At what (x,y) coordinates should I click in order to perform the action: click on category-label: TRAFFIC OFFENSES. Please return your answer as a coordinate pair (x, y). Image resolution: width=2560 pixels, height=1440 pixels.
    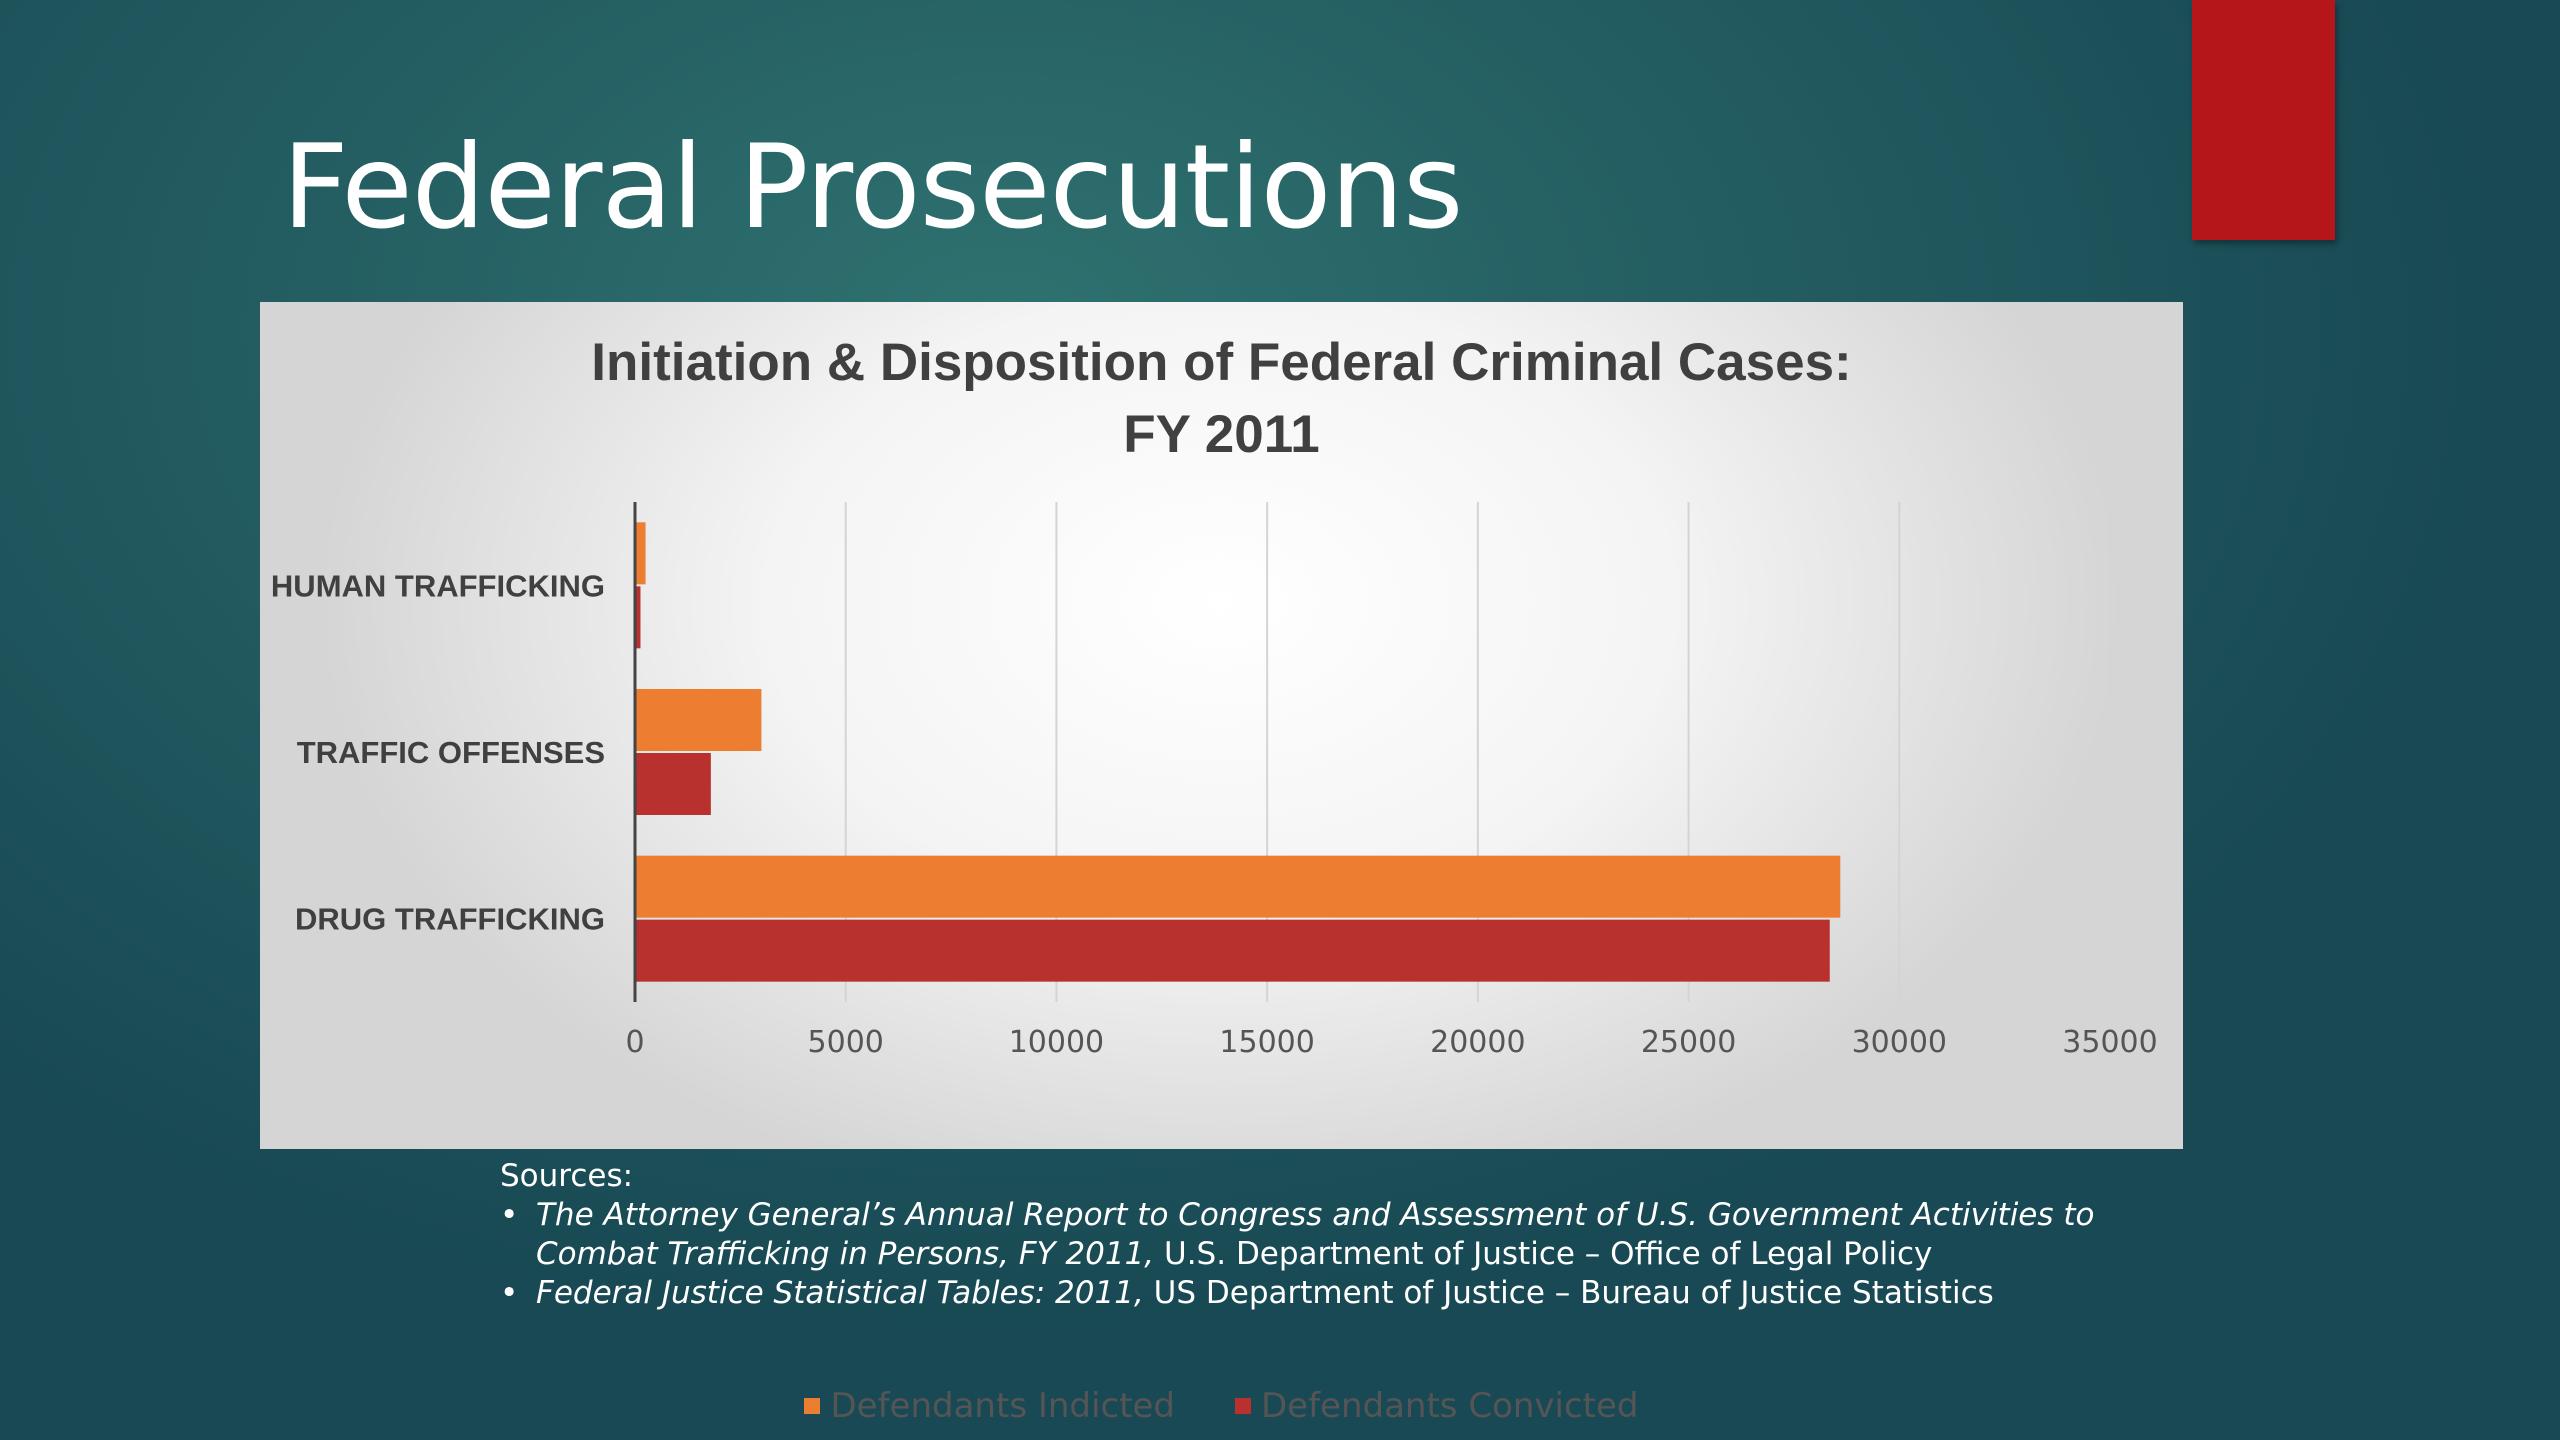
    Looking at the image, I should click on (451, 752).